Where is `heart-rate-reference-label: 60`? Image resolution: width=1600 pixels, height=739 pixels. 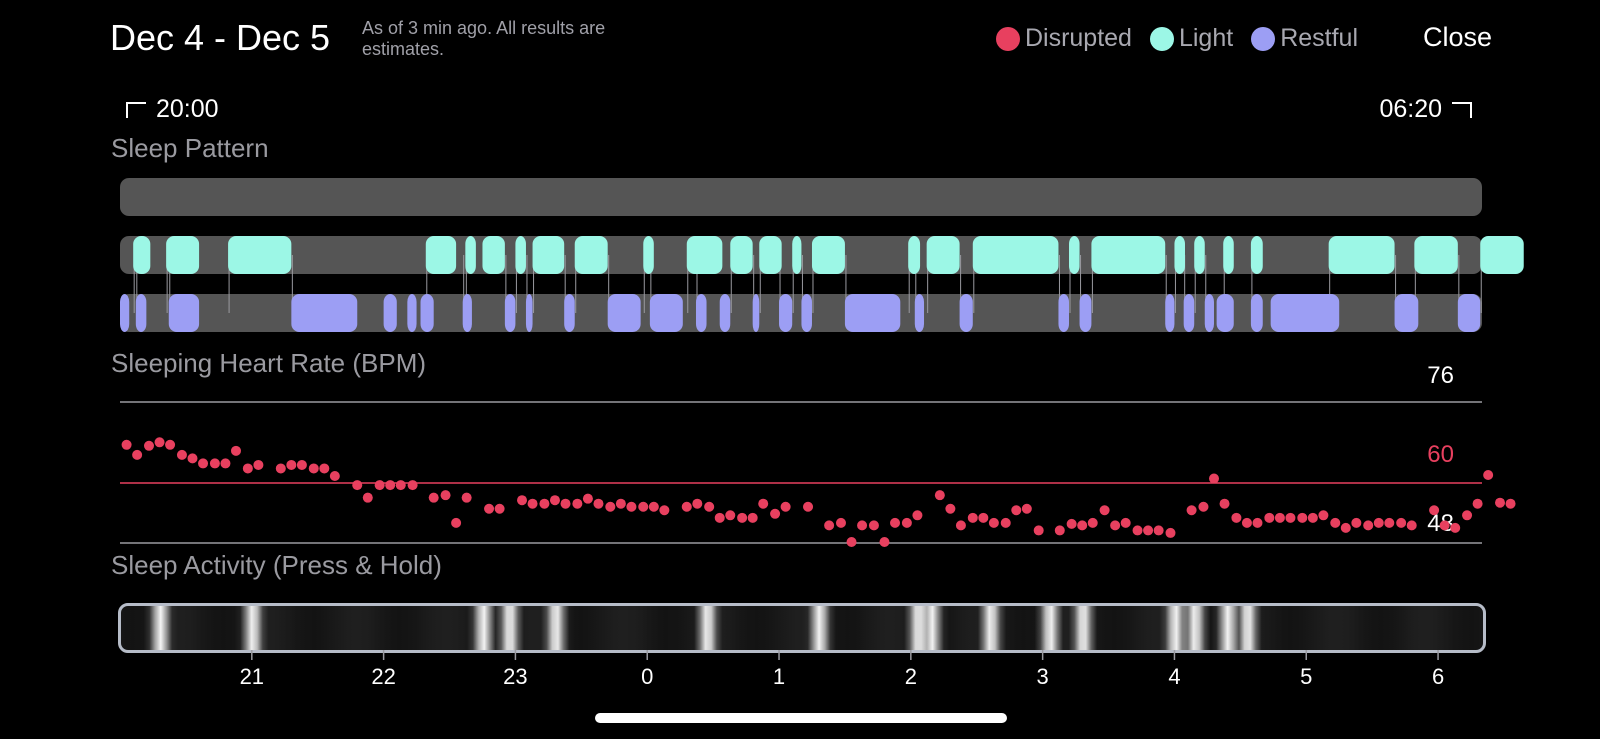 heart-rate-reference-label: 60 is located at coordinates (1440, 454).